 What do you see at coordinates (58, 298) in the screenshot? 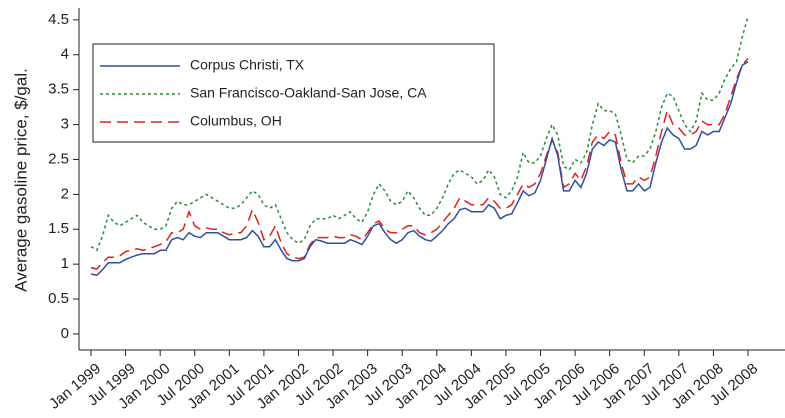
I see `y-tick-label: 0.5` at bounding box center [58, 298].